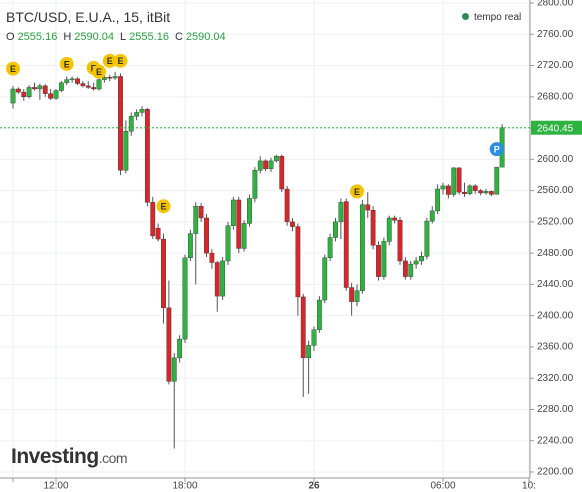 This screenshot has width=582, height=492. I want to click on x-tick-label: 18:00, so click(184, 486).